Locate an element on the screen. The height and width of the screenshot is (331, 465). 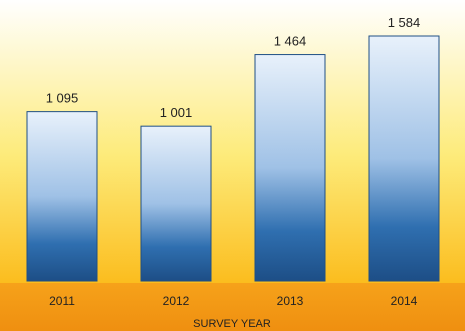
axis-band is located at coordinates (232, 307).